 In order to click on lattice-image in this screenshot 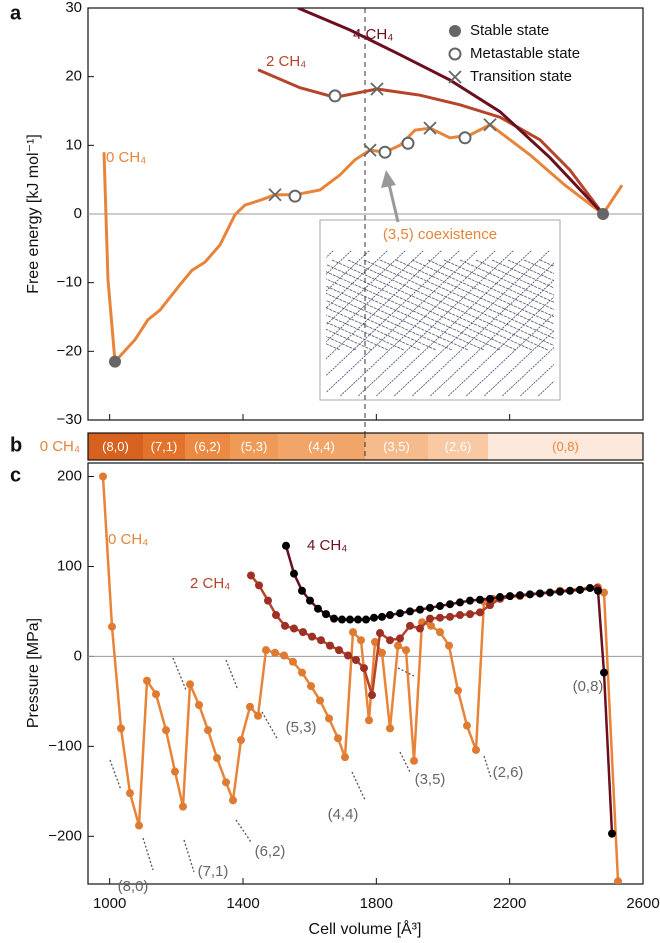, I will do `click(381, 325)`.